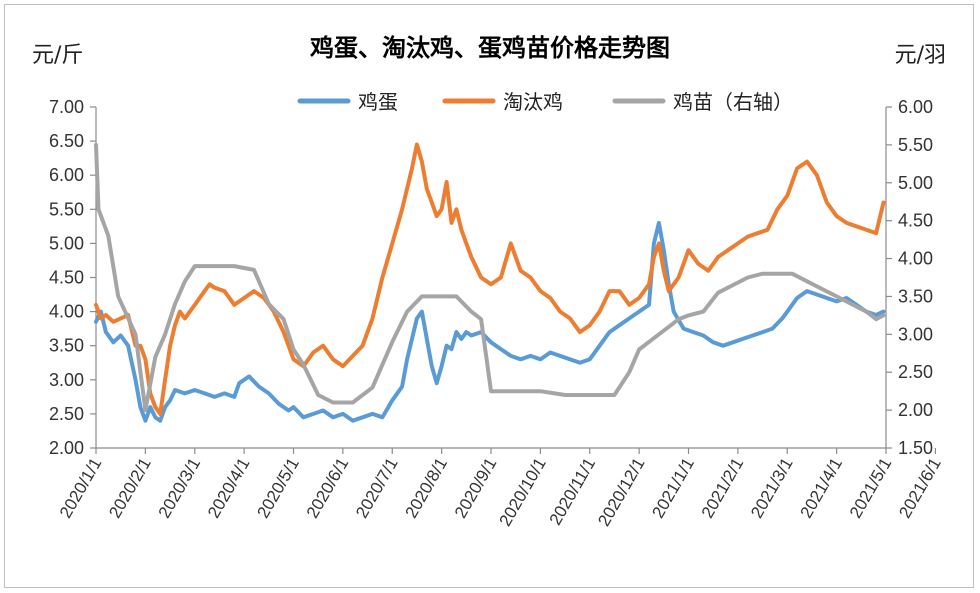 The width and height of the screenshot is (980, 593). Describe the element at coordinates (909, 277) in the screenshot. I see `right-y-axis: 1.50 2.00 2.50 3.00 3.50 4.00 4.50 5.00 5.50 6.00` at that location.